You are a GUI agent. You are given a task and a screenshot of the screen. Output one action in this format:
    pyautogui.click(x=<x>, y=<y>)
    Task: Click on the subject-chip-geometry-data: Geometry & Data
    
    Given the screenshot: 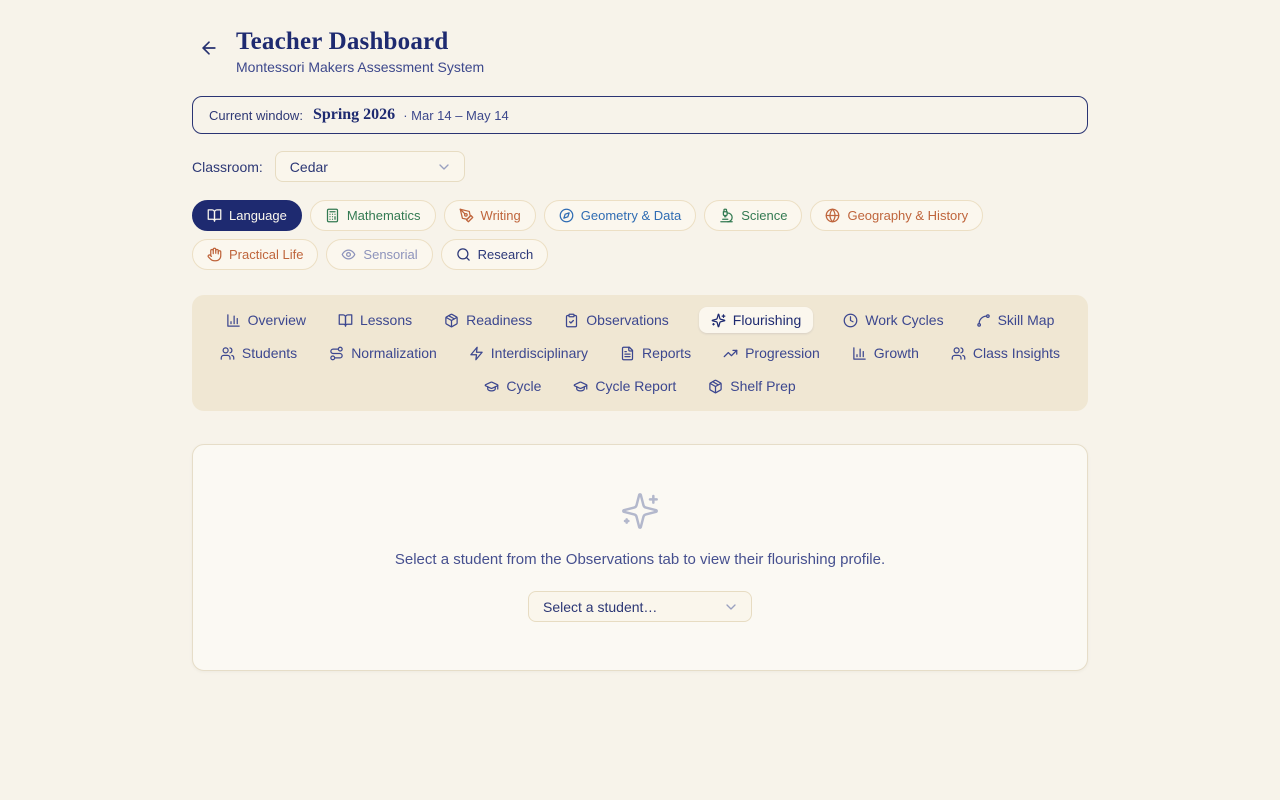 What is the action you would take?
    pyautogui.click(x=620, y=215)
    